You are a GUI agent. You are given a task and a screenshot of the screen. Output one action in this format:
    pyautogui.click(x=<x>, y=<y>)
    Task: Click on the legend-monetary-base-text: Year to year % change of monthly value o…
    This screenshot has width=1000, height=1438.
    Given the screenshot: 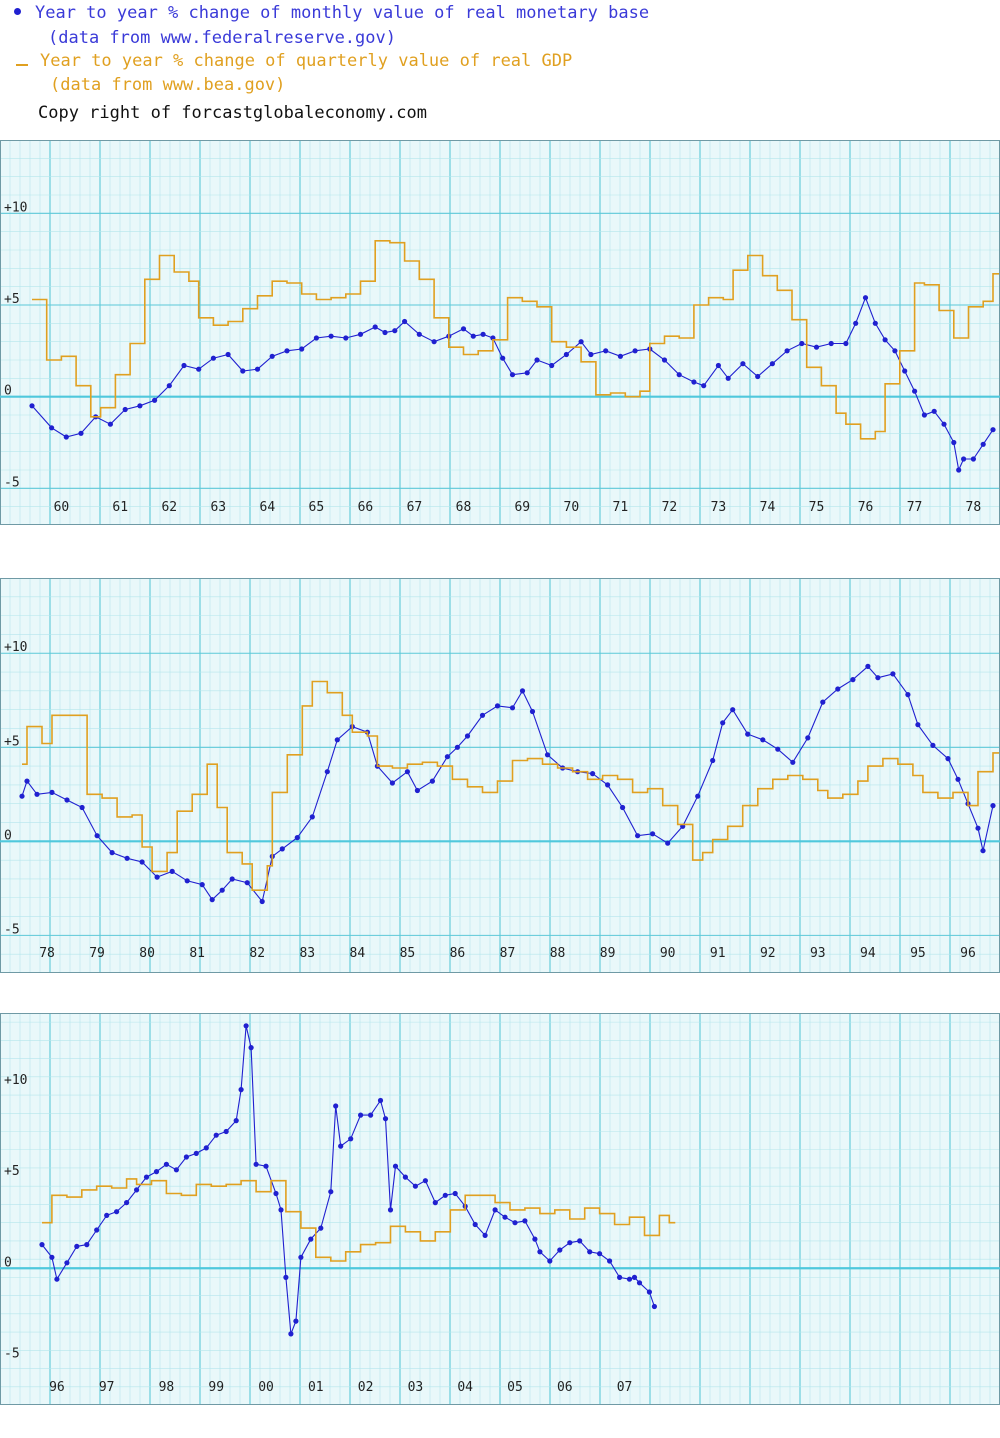 What is the action you would take?
    pyautogui.click(x=342, y=13)
    